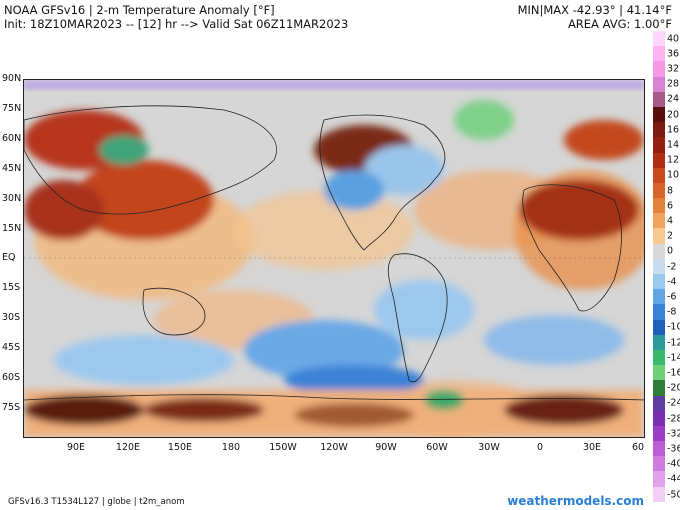 The image size is (680, 510). I want to click on lon-label: 150E, so click(180, 447).